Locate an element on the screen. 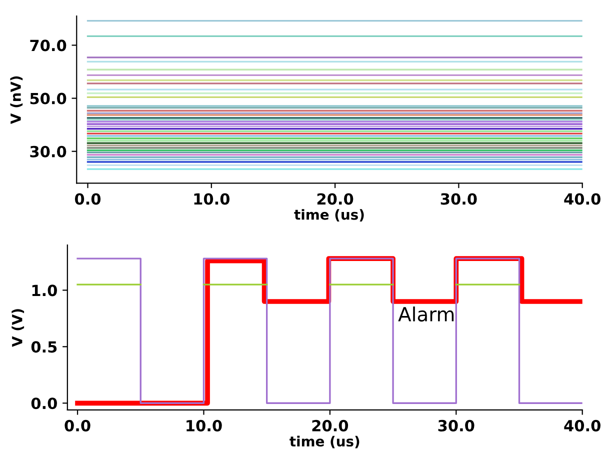 The image size is (613, 458). y-tick-label: 50.0 is located at coordinates (48, 98).